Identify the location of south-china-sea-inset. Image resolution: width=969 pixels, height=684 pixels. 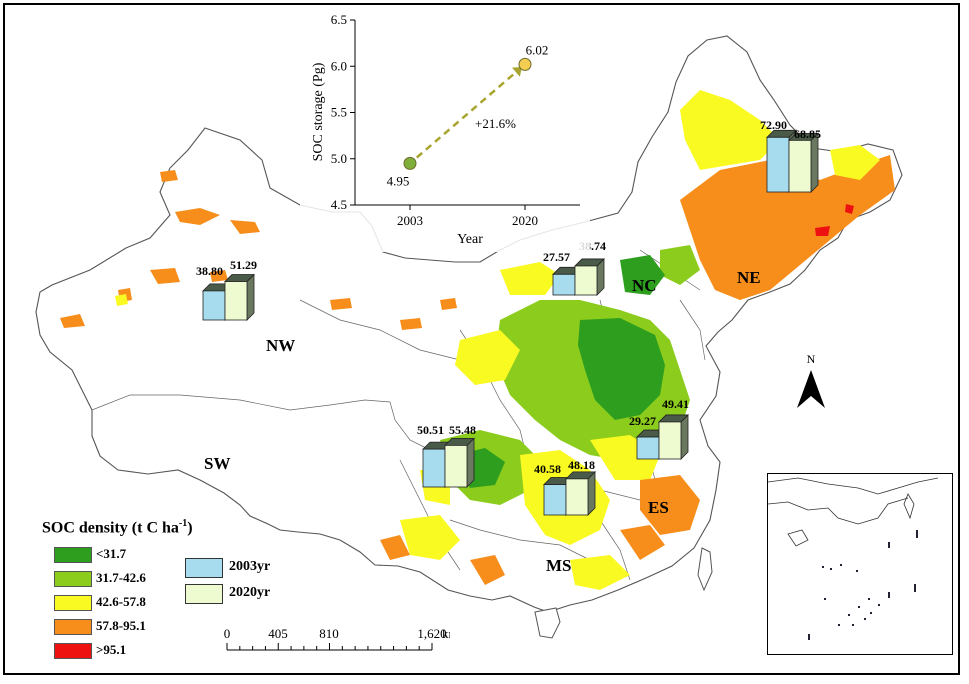
(860, 564).